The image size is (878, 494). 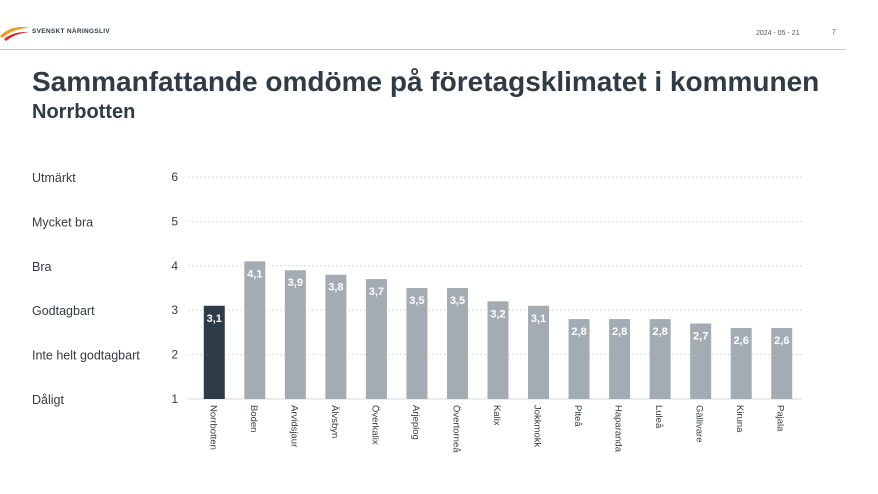 I want to click on bar-value-label: 3,8, so click(x=335, y=288).